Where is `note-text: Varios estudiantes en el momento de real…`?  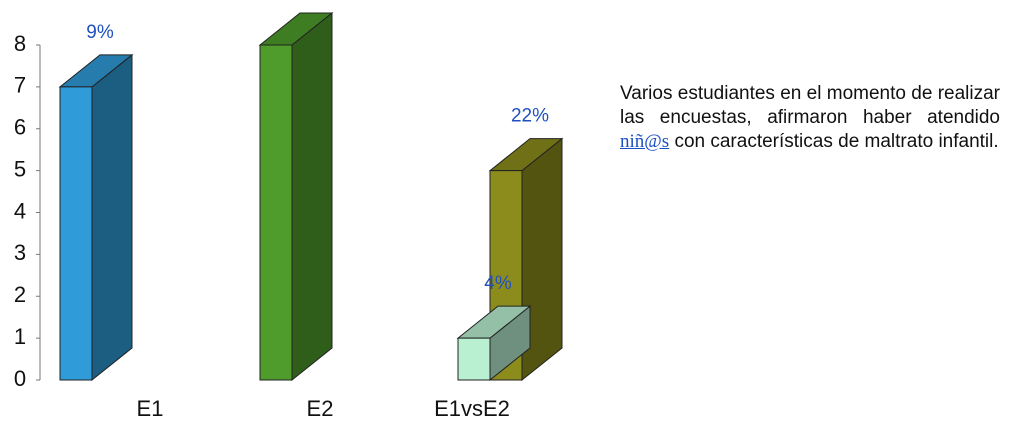 note-text: Varios estudiantes en el momento de real… is located at coordinates (810, 105).